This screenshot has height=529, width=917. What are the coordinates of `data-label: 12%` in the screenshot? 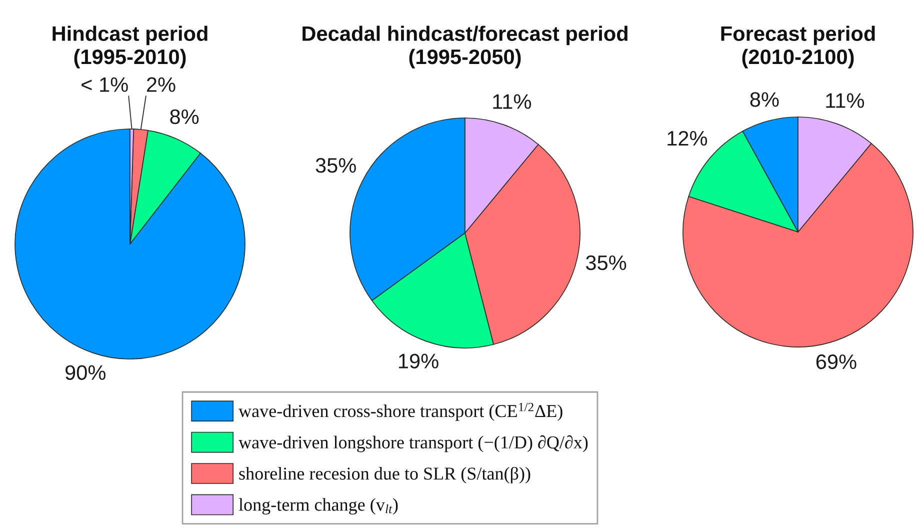 It's located at (688, 138).